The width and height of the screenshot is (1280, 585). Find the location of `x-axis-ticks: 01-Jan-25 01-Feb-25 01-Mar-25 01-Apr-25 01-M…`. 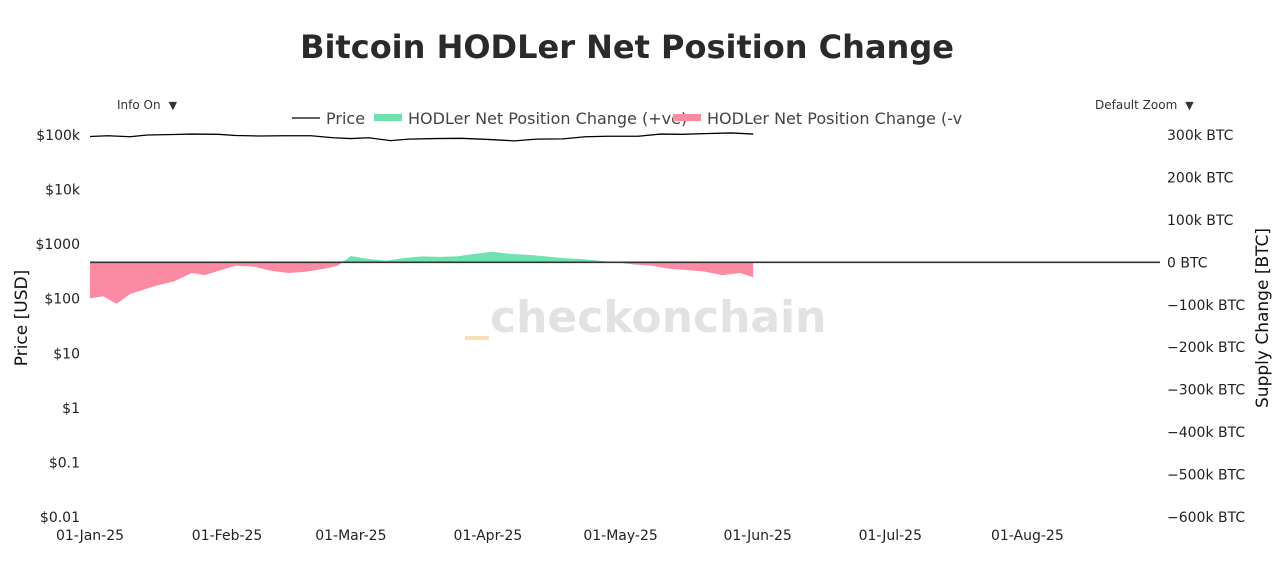

x-axis-ticks: 01-Jan-25 01-Feb-25 01-Mar-25 01-Apr-25 01-M… is located at coordinates (560, 536).